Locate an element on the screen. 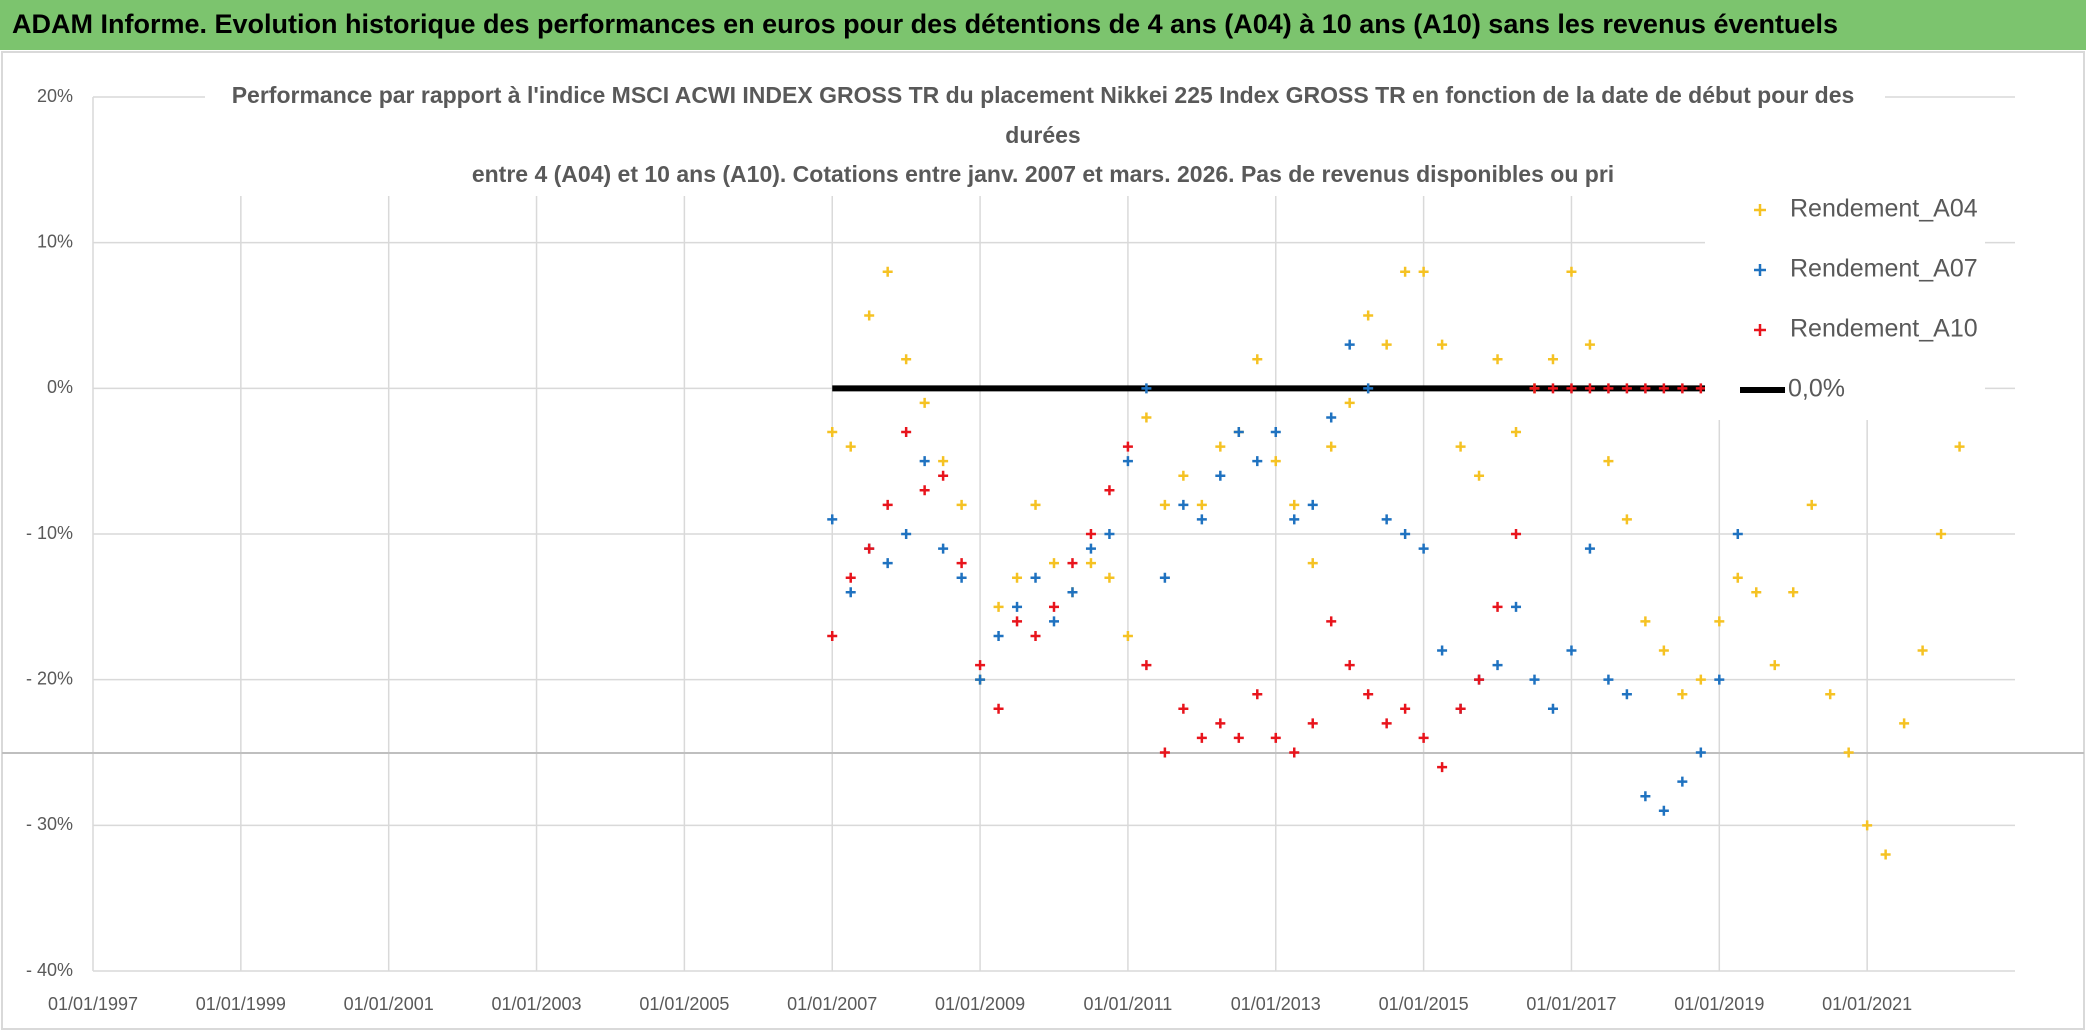 Image resolution: width=2086 pixels, height=1031 pixels. legend-label: Rendement_A07 is located at coordinates (1884, 269).